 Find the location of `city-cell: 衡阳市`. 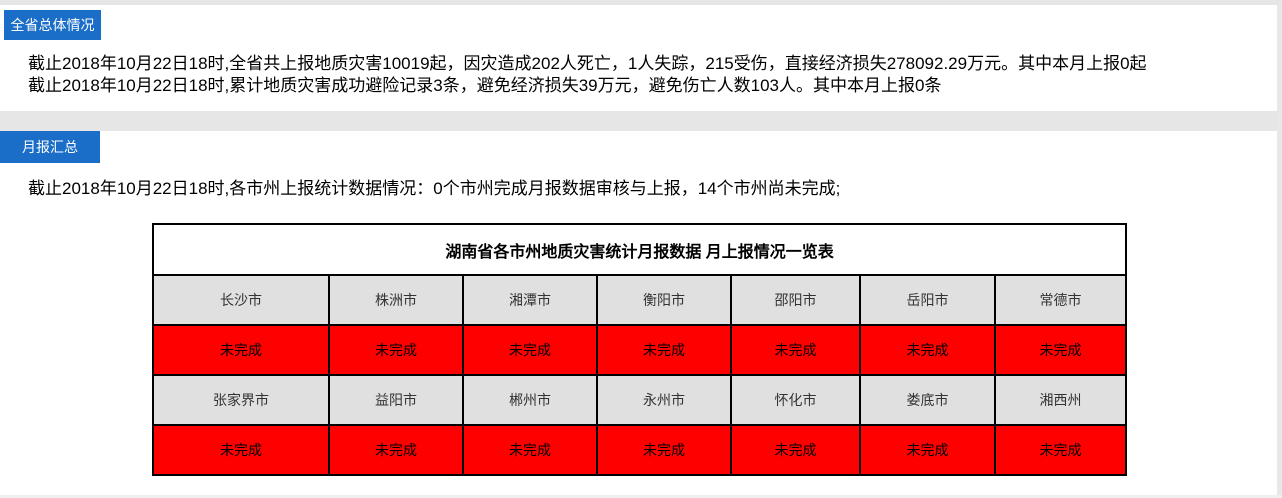

city-cell: 衡阳市 is located at coordinates (664, 300).